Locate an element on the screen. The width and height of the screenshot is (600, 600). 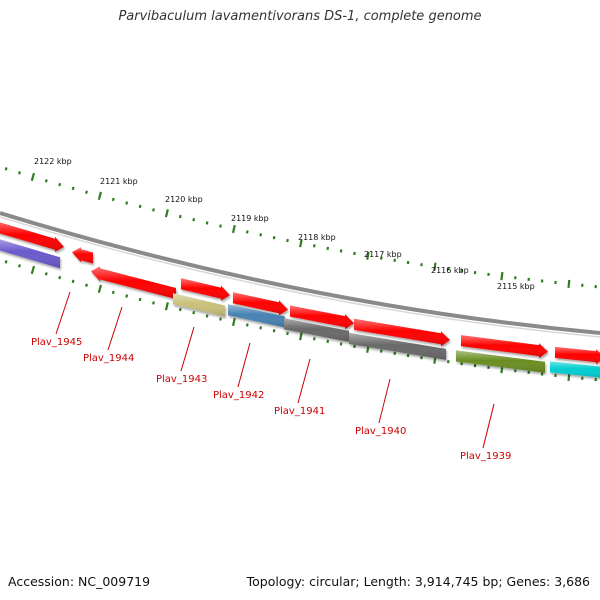
ruler-label: 2122 kbp is located at coordinates (53, 161).